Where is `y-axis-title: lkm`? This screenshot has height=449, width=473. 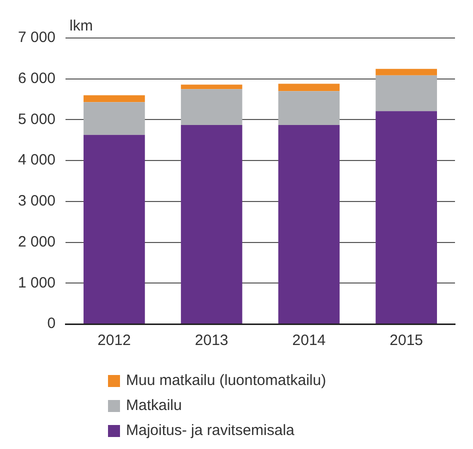 y-axis-title: lkm is located at coordinates (81, 26).